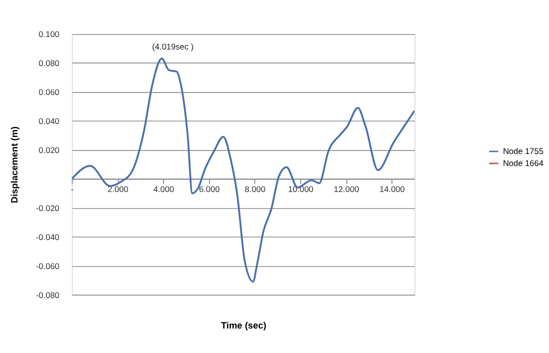 This screenshot has height=353, width=549. I want to click on x-axis-title: Time (sec), so click(243, 325).